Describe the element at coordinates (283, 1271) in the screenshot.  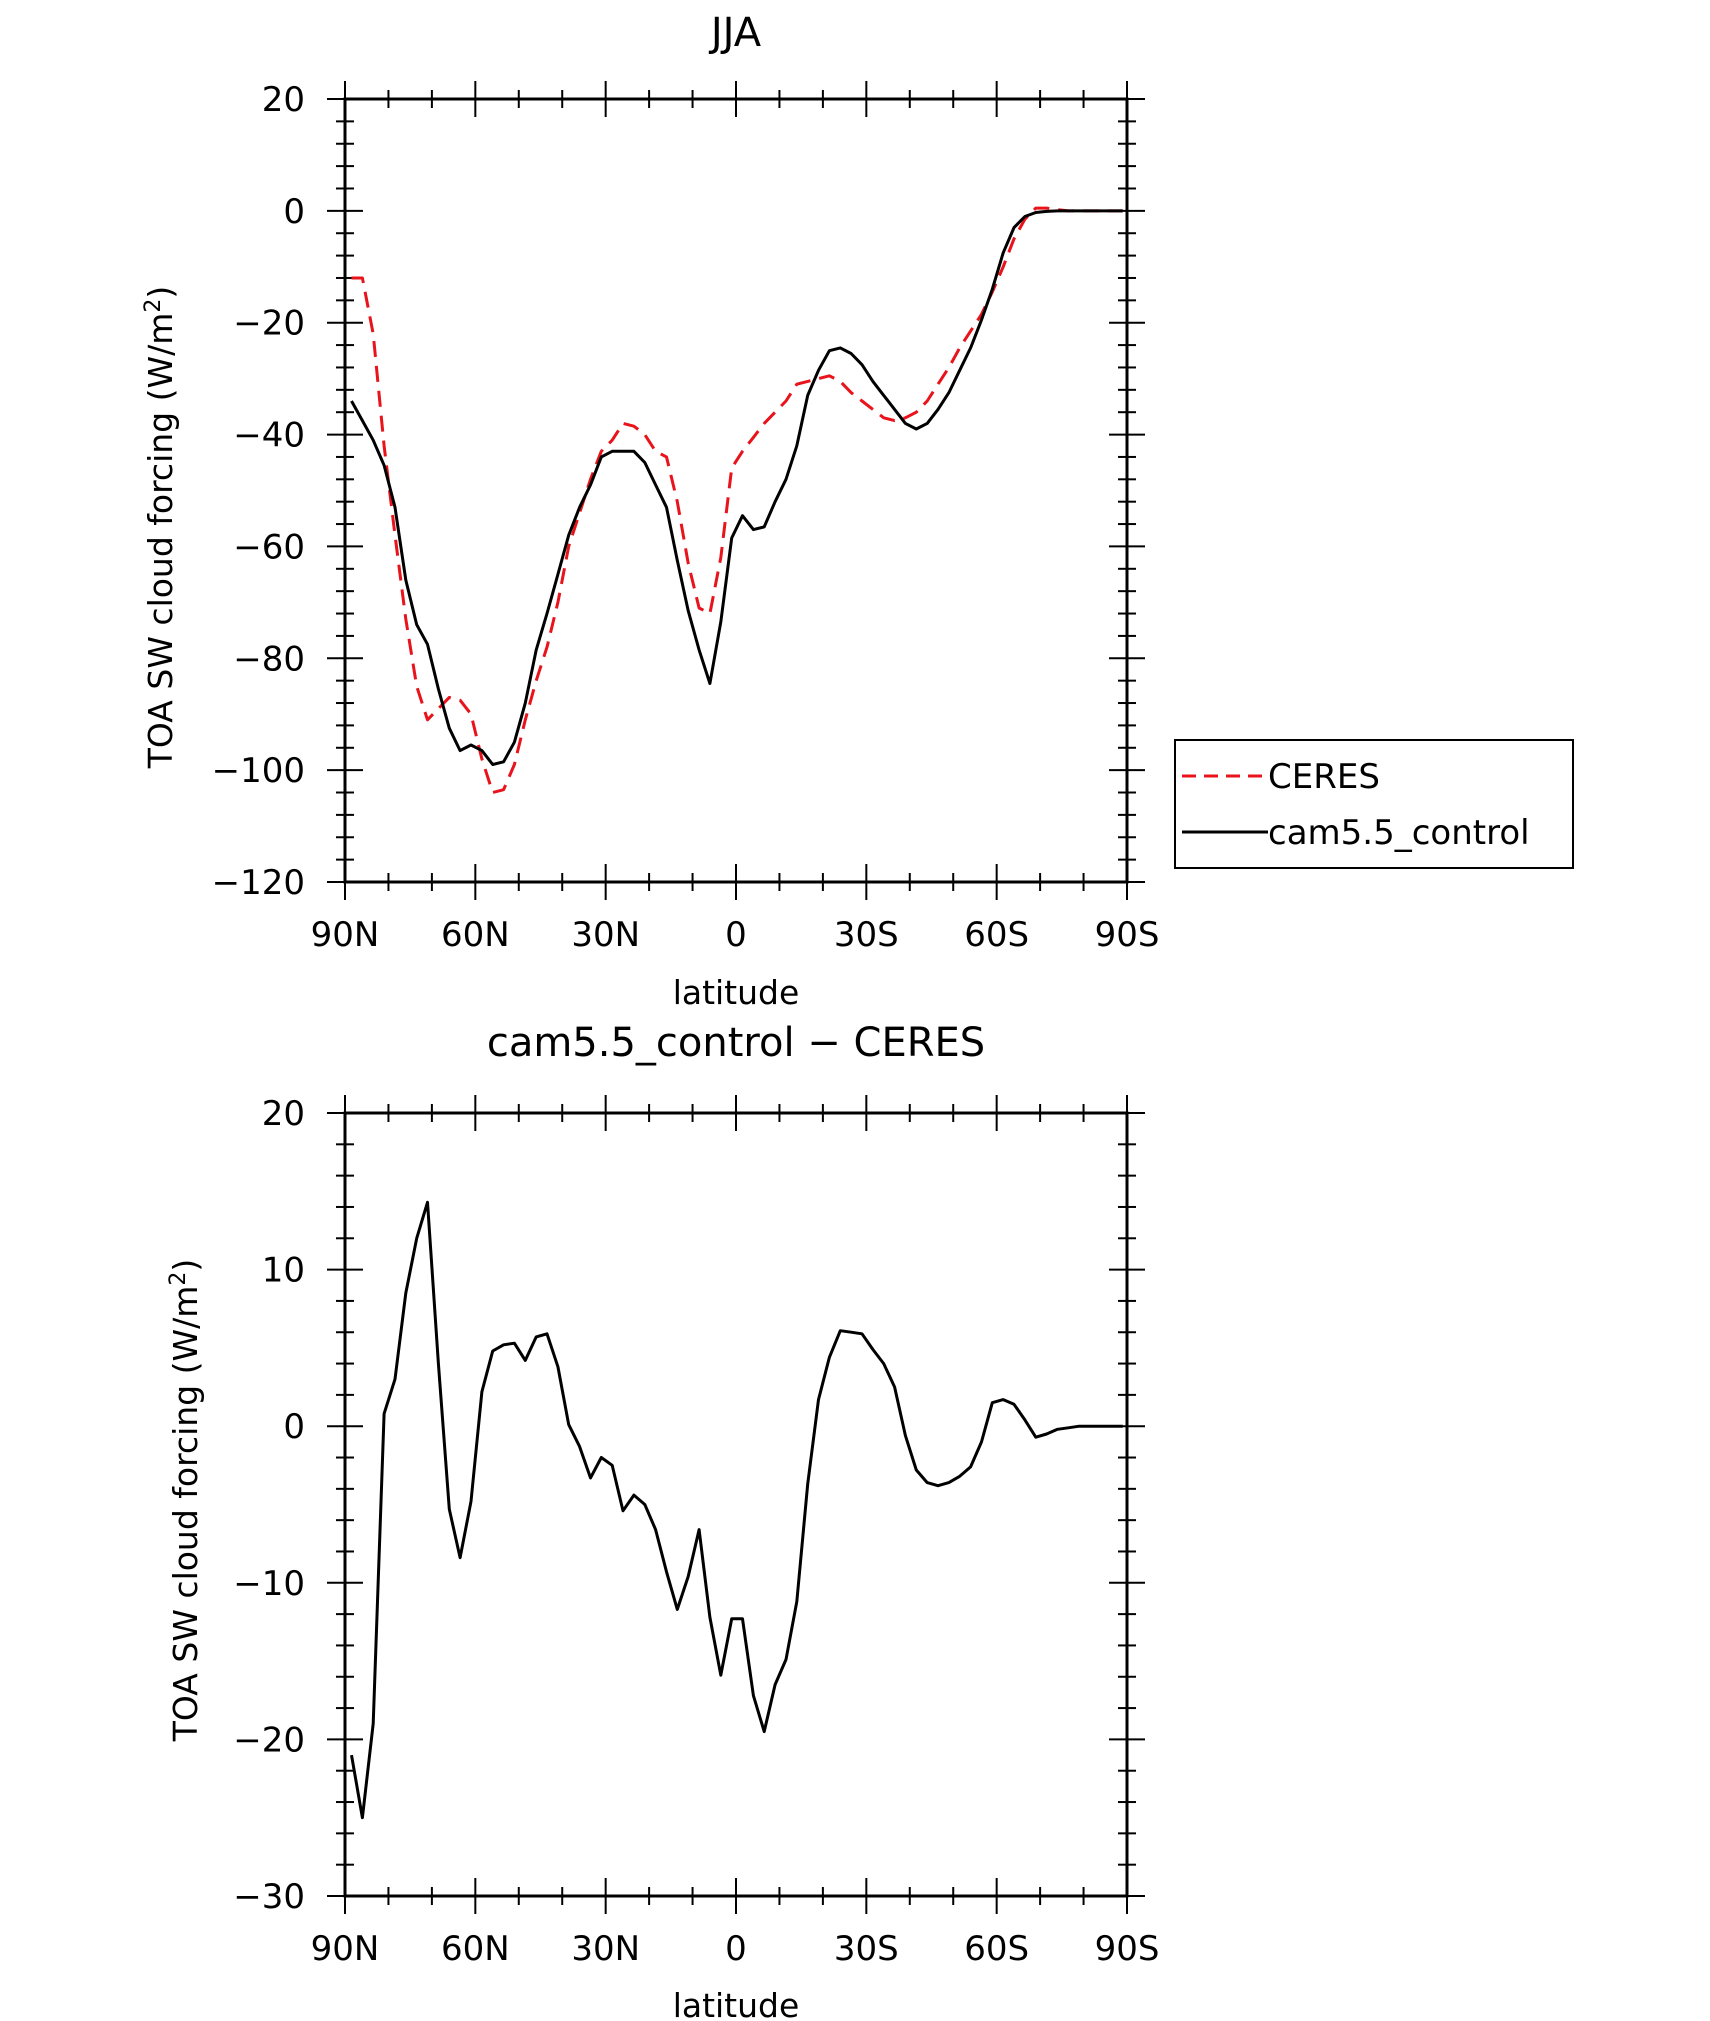
I see `bottom-y-tick-label: 10` at that location.